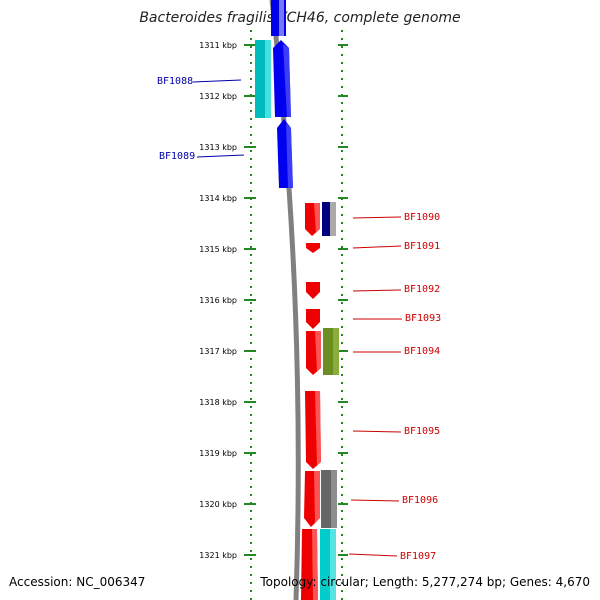 The height and width of the screenshot is (600, 600). Describe the element at coordinates (274, 94) in the screenshot. I see `left-strand-genes` at that location.